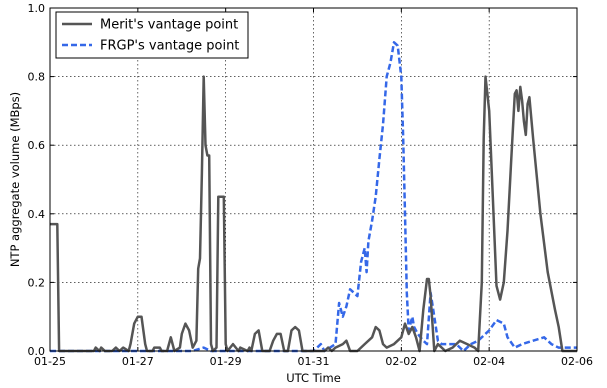 The height and width of the screenshot is (388, 607). What do you see at coordinates (37, 8) in the screenshot?
I see `y-tick-label: 1.0` at bounding box center [37, 8].